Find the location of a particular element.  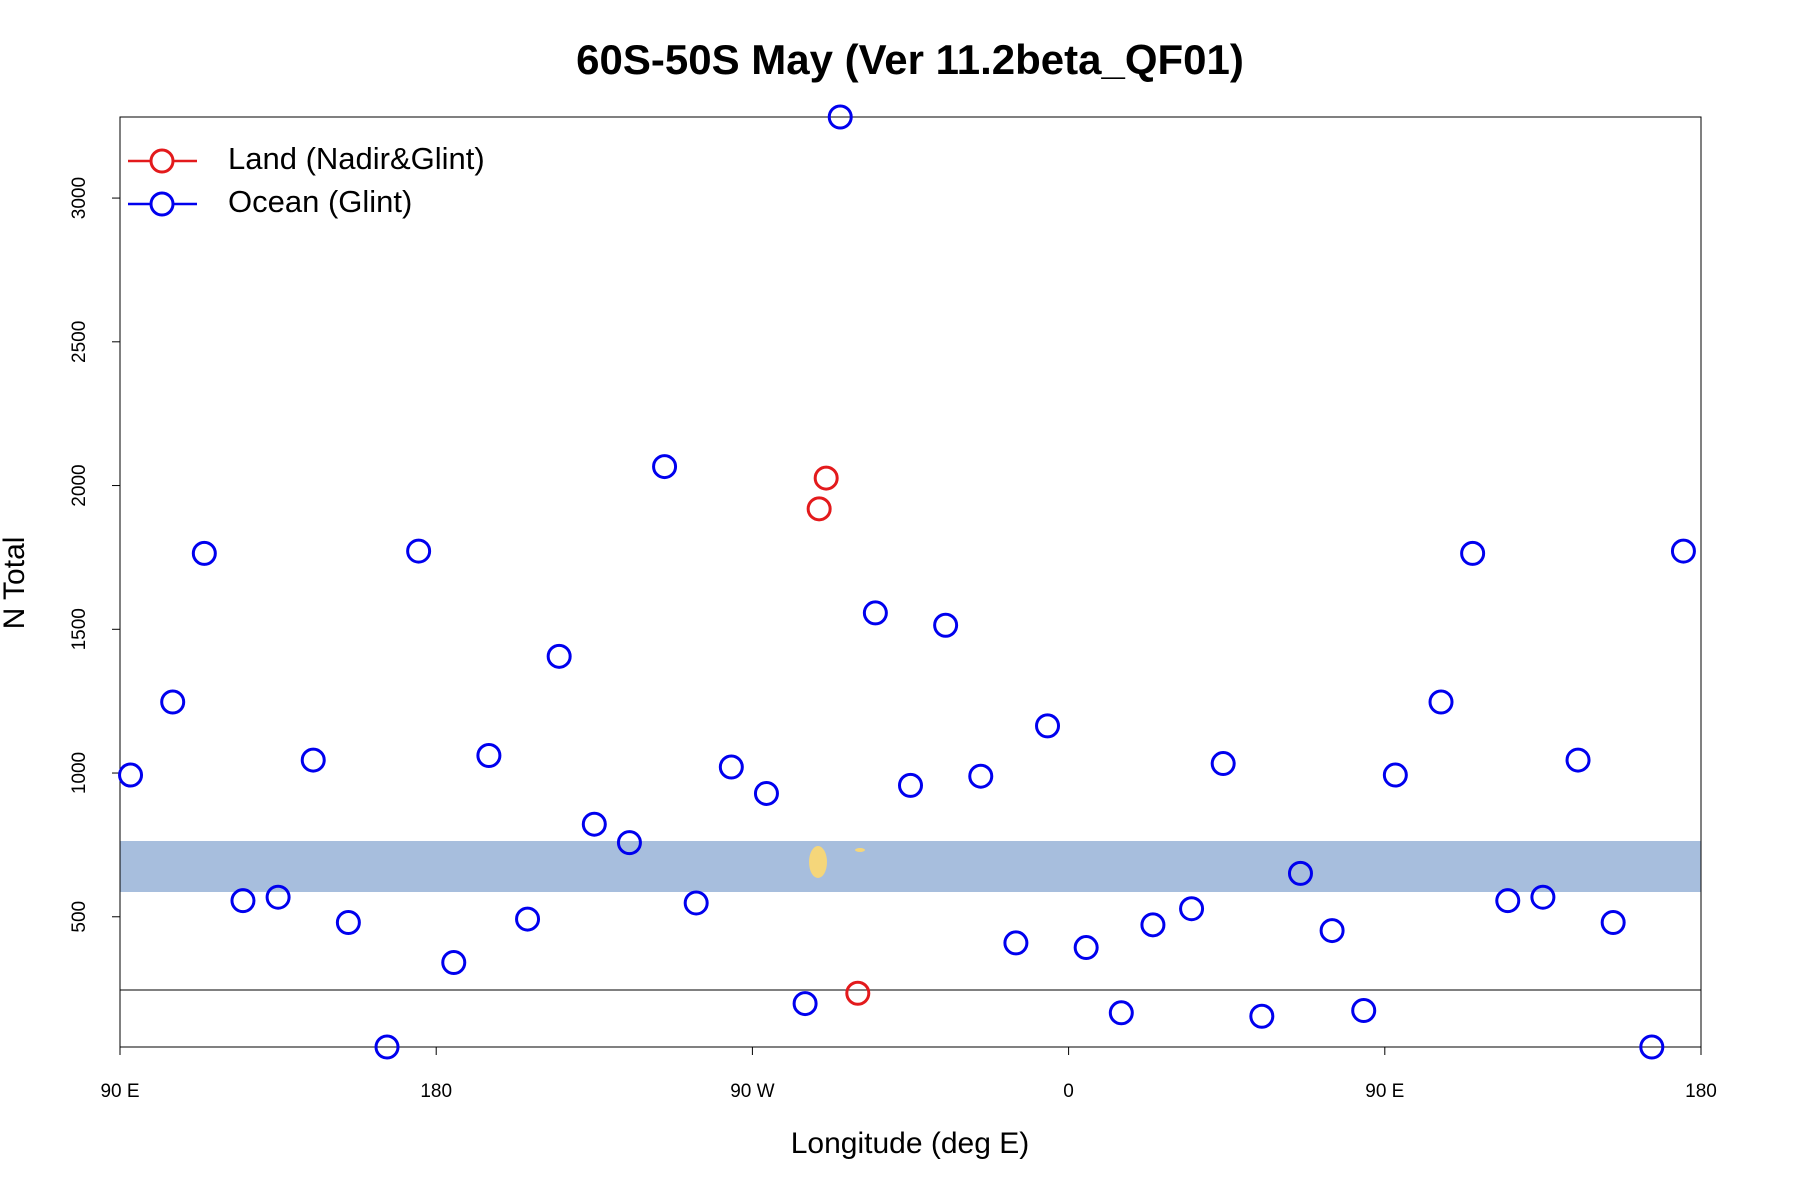

y-tick-label: 2500 is located at coordinates (79, 342).